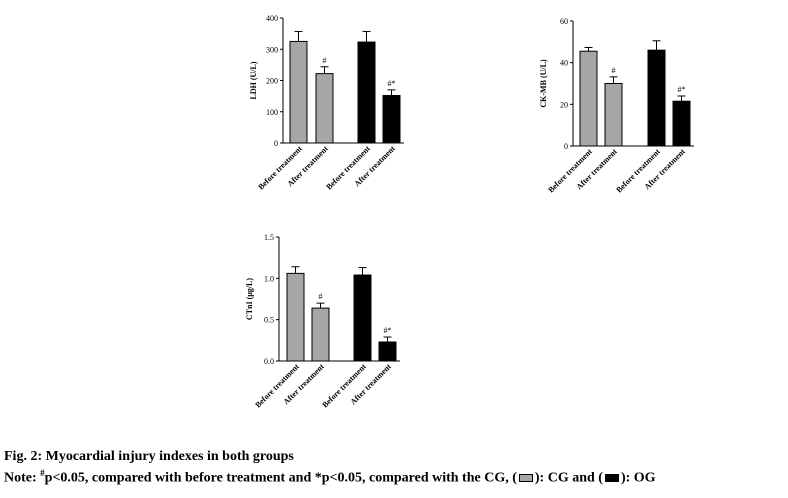  What do you see at coordinates (272, 18) in the screenshot?
I see `y-tick-label: 400` at bounding box center [272, 18].